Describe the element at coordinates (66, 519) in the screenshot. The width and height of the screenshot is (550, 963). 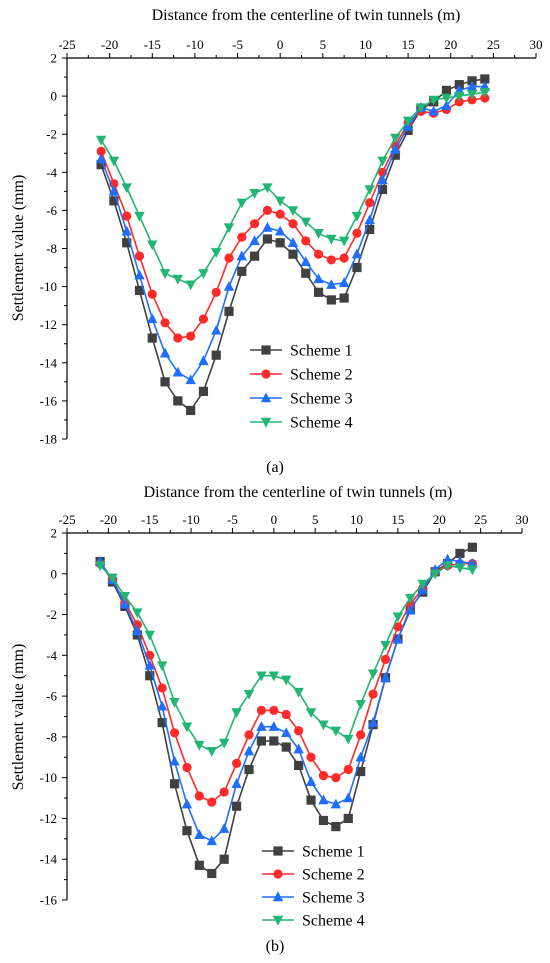
I see `x-tick-label-b: -25` at that location.